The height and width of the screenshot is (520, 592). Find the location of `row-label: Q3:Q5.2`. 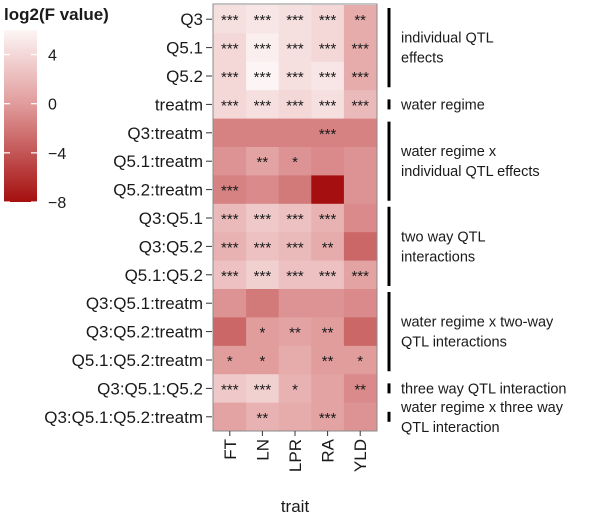

row-label: Q3:Q5.2 is located at coordinates (171, 246).